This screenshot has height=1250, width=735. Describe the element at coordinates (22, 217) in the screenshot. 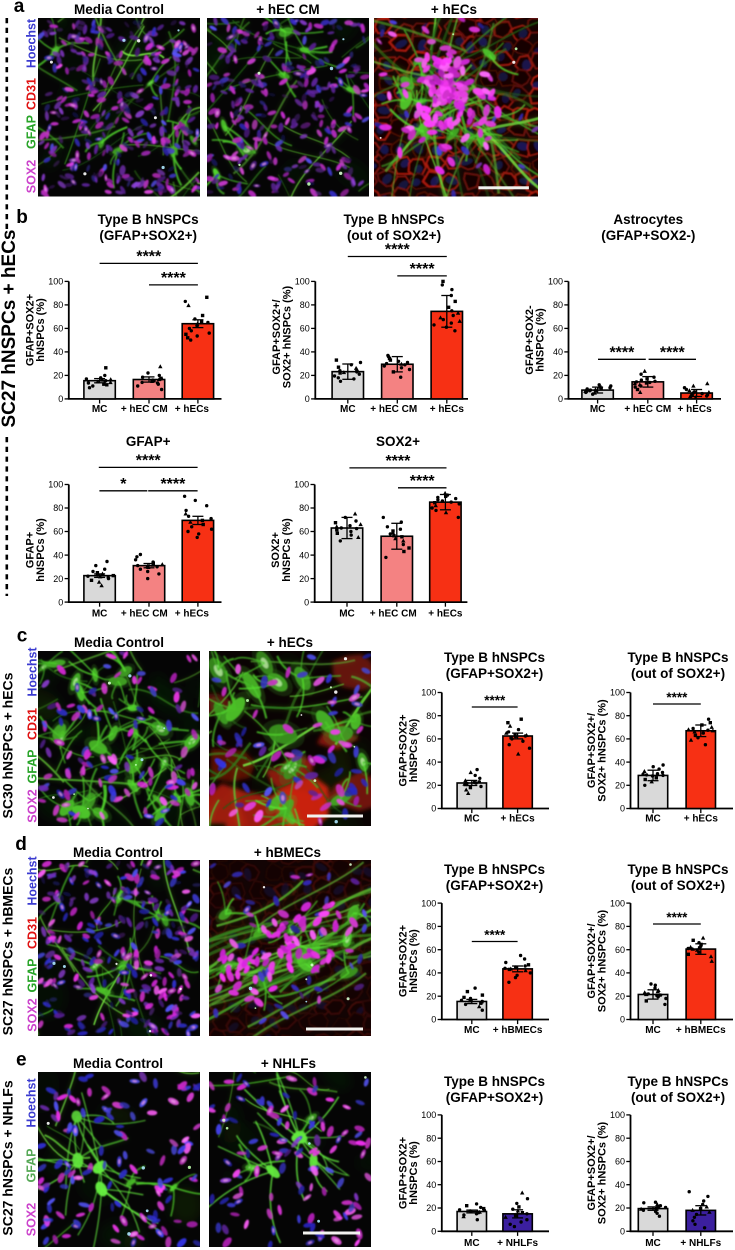

I see `svg-text: b` at that location.